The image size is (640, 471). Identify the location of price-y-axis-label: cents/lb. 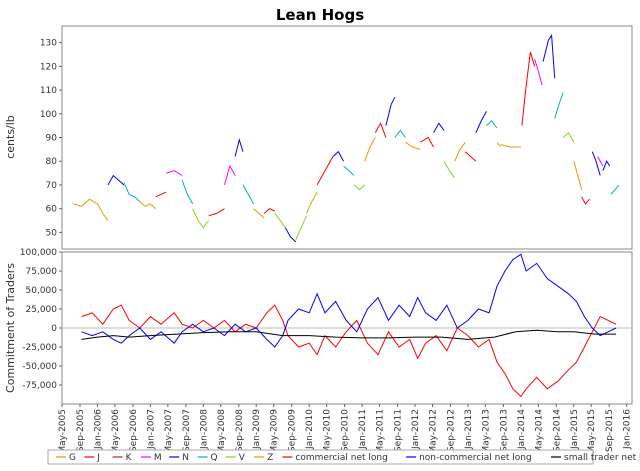
(10, 137).